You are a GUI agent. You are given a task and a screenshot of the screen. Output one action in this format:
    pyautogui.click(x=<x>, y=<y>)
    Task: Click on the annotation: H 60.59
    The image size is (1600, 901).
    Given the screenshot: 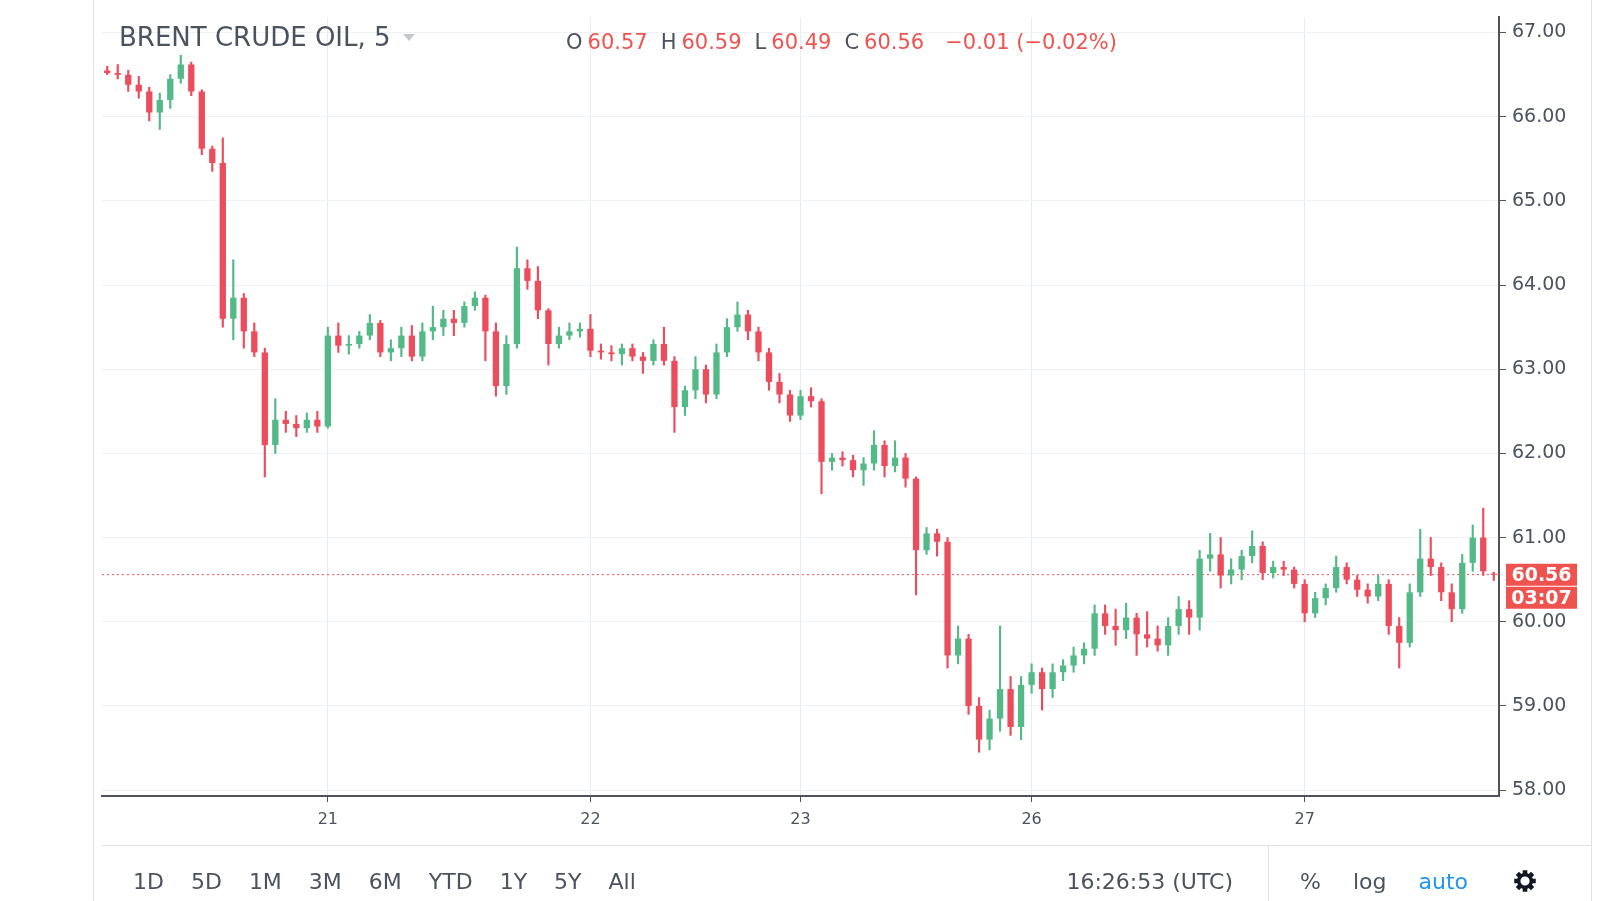 What is the action you would take?
    pyautogui.click(x=701, y=42)
    